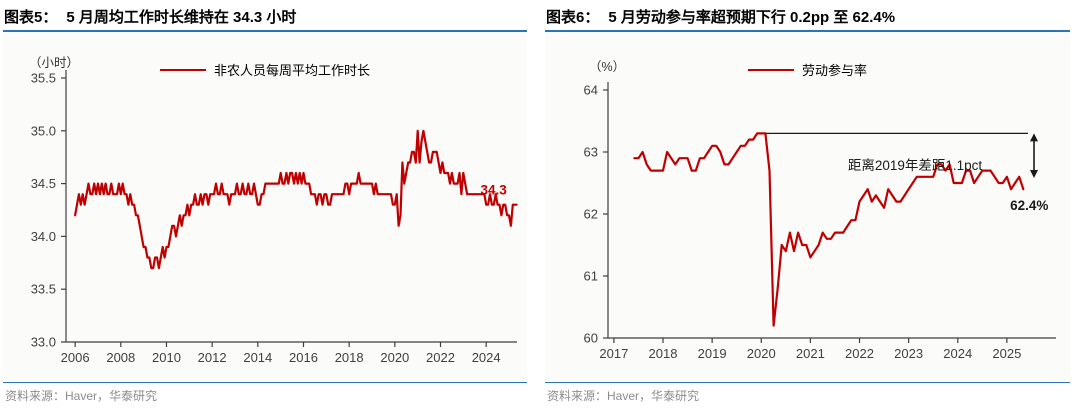  What do you see at coordinates (493, 190) in the screenshot?
I see `svg-text: 34.3` at bounding box center [493, 190].